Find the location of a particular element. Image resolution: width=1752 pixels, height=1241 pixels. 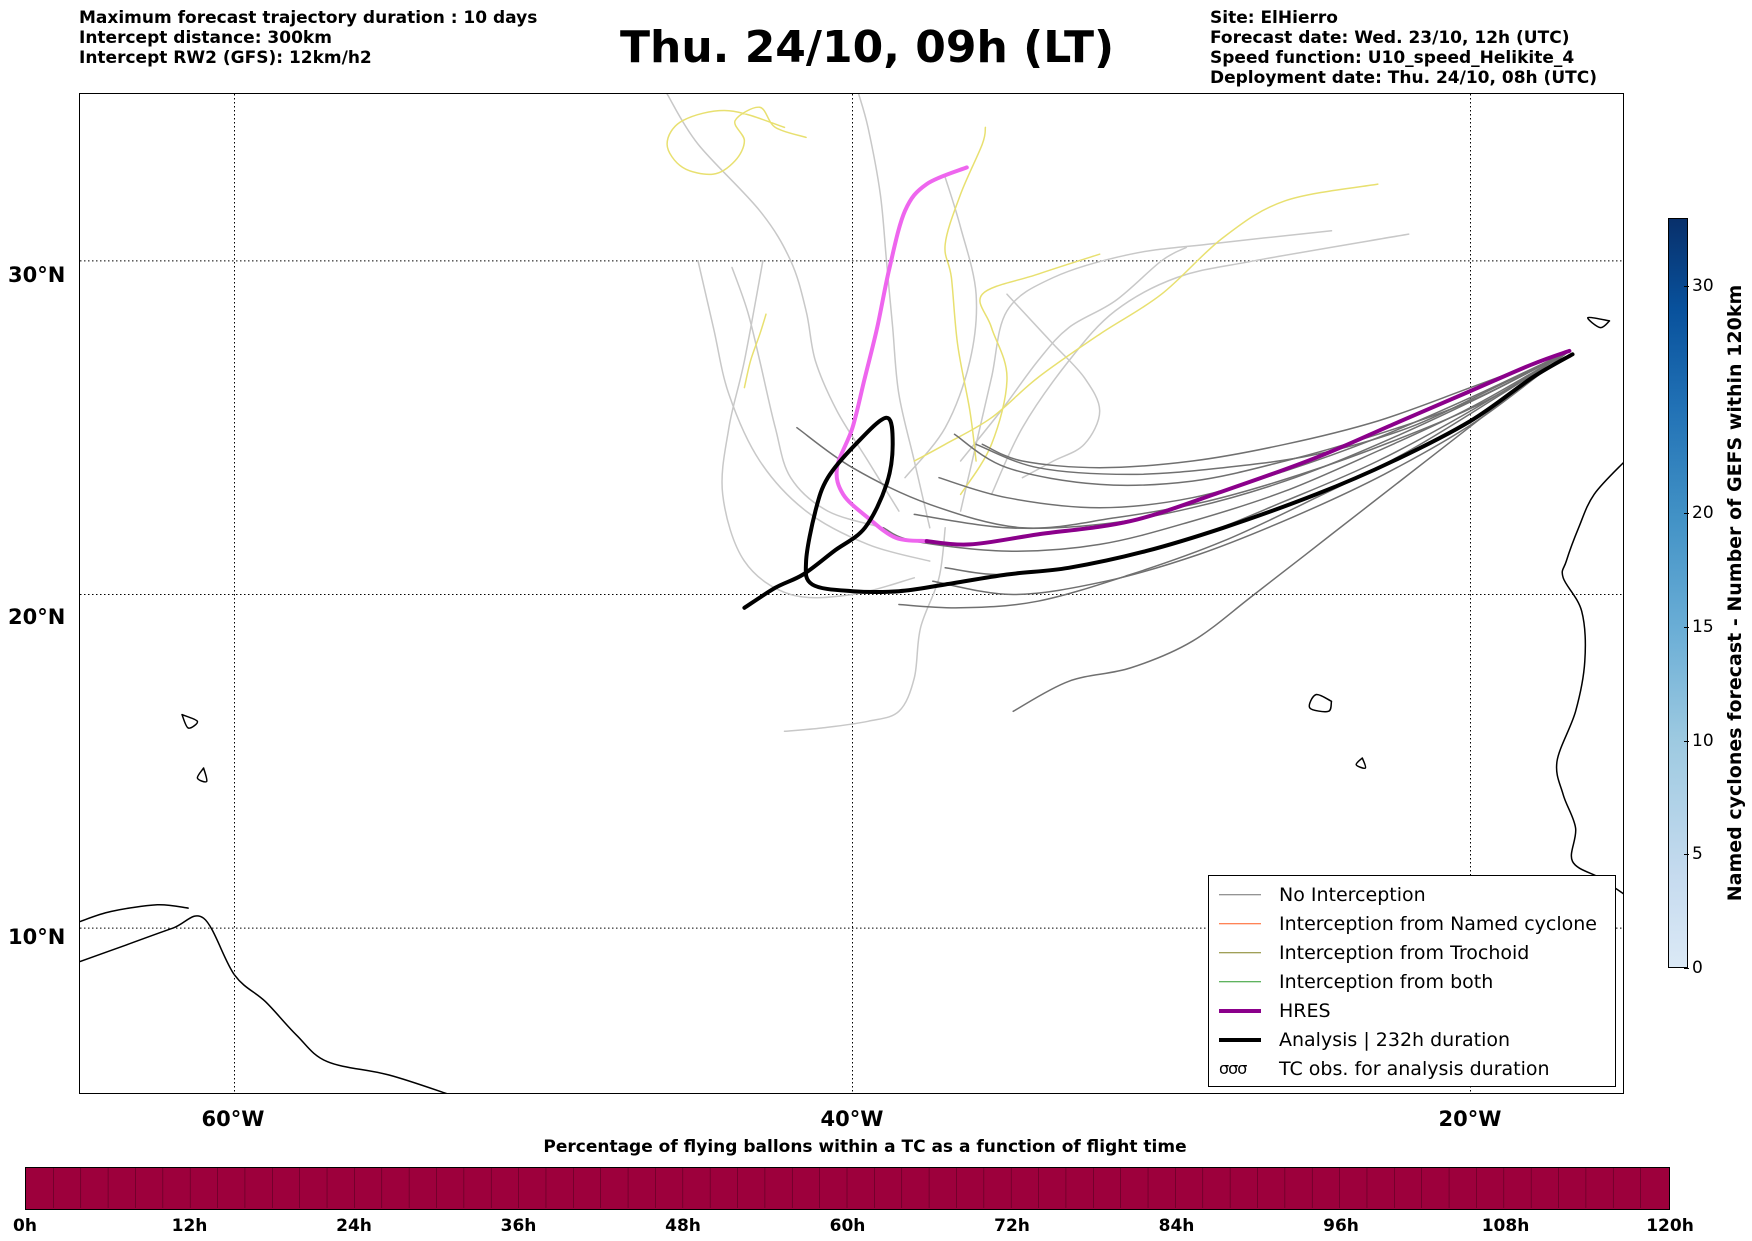

analysis-track is located at coordinates (1158, 481).